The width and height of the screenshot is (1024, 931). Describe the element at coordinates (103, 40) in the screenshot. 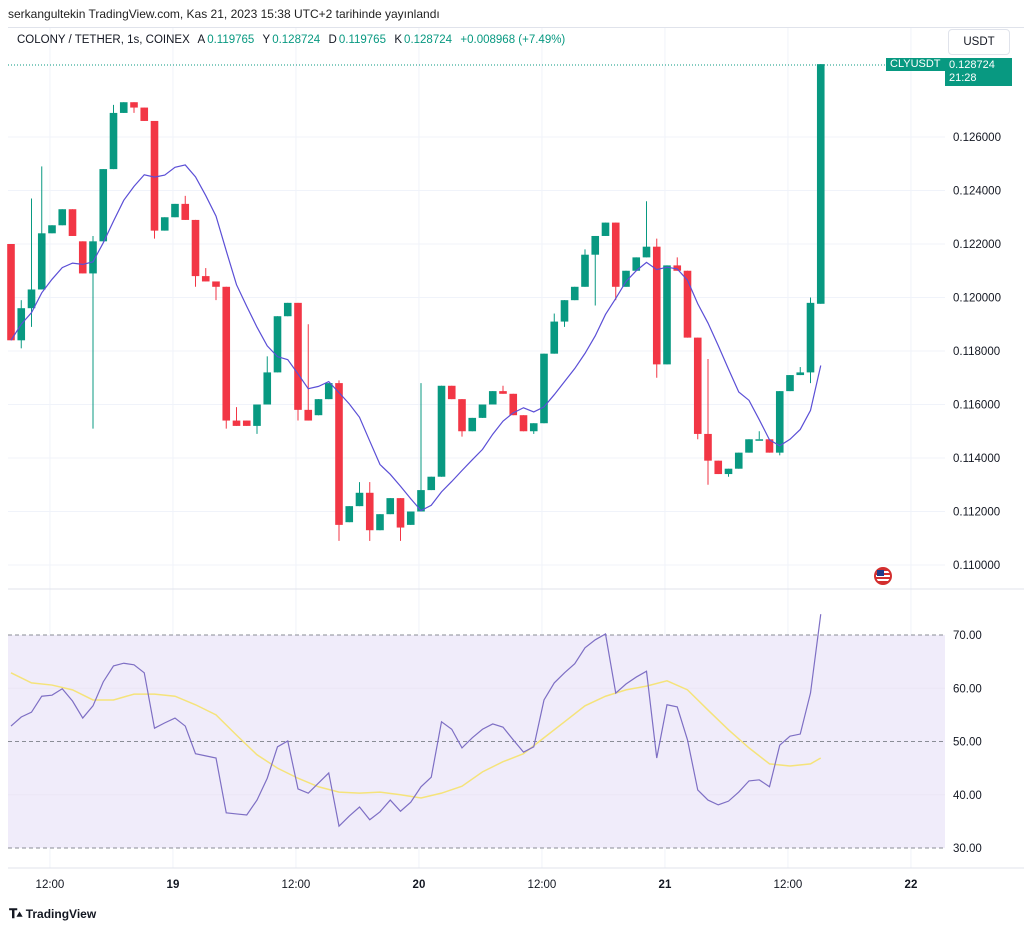

I see `symbol-name: COLONY / TETHER, 1s, COINEX` at that location.